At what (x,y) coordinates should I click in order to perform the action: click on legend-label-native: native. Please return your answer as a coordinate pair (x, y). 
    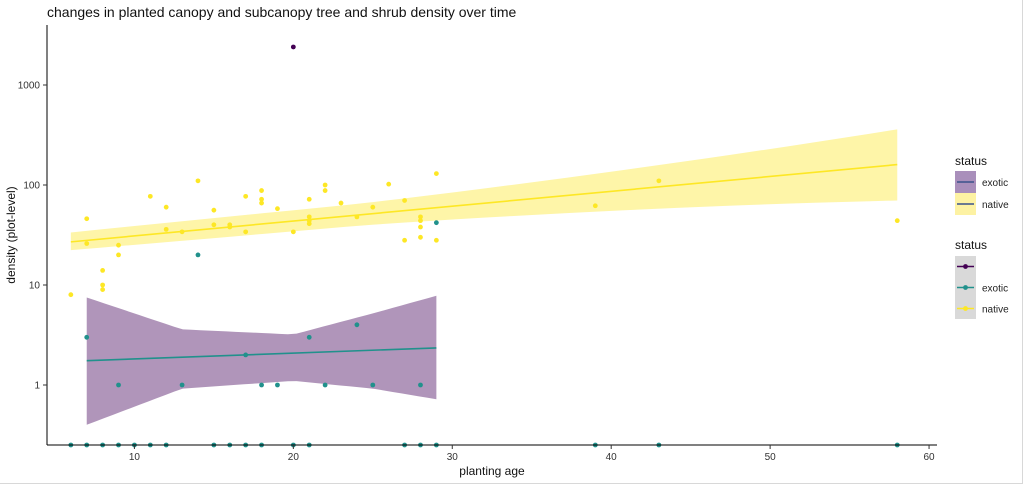
    Looking at the image, I should click on (995, 205).